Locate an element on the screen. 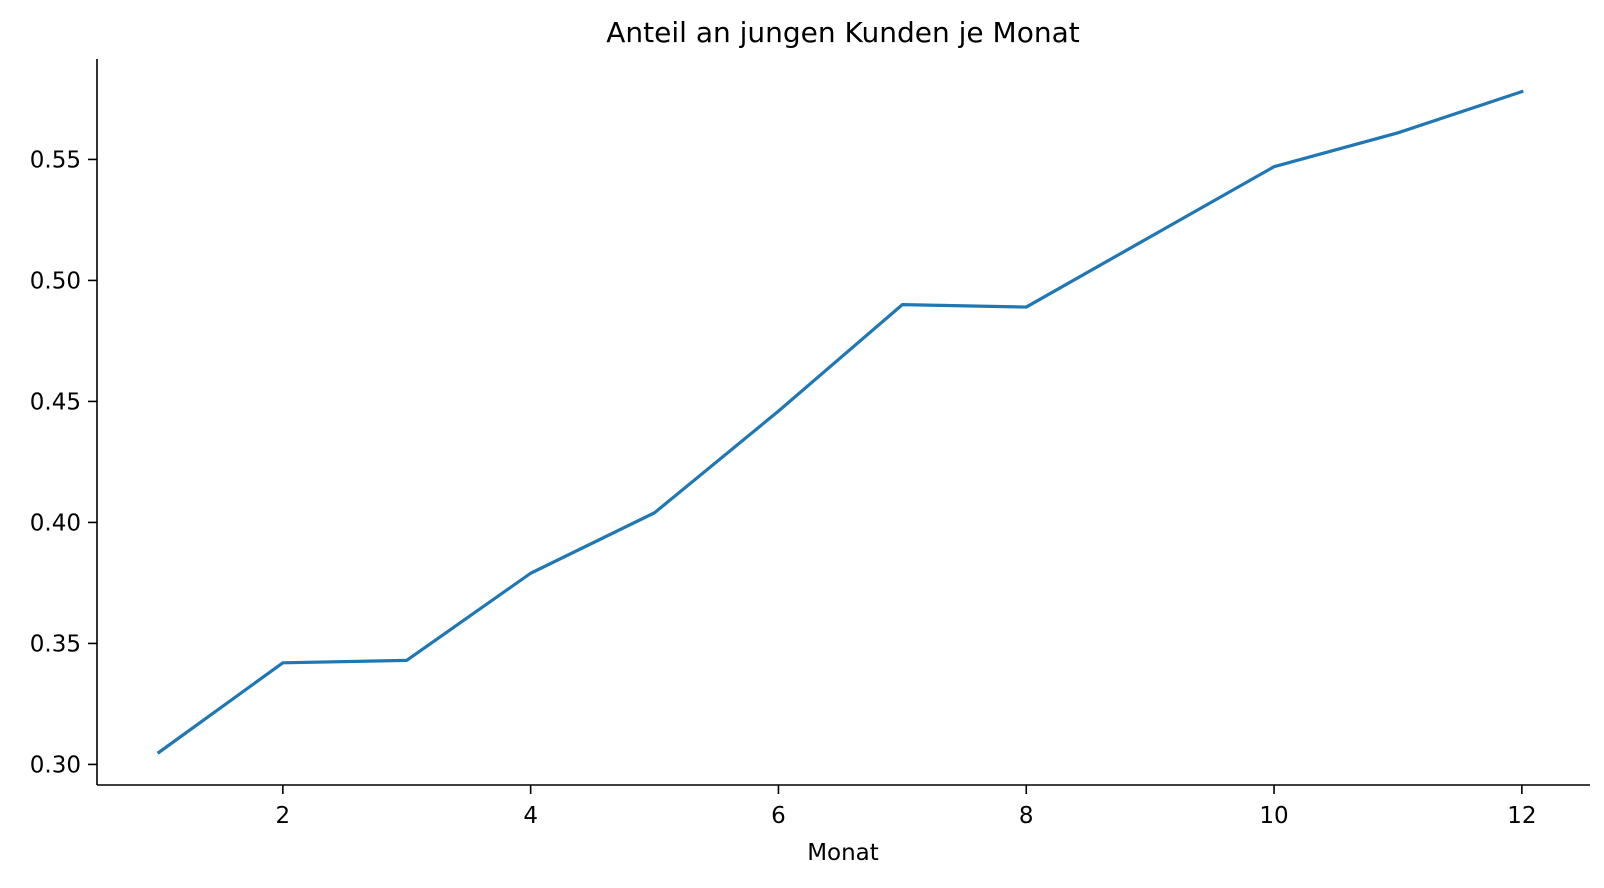 Image resolution: width=1604 pixels, height=888 pixels. y-tick-label: 0.35 is located at coordinates (55, 644).